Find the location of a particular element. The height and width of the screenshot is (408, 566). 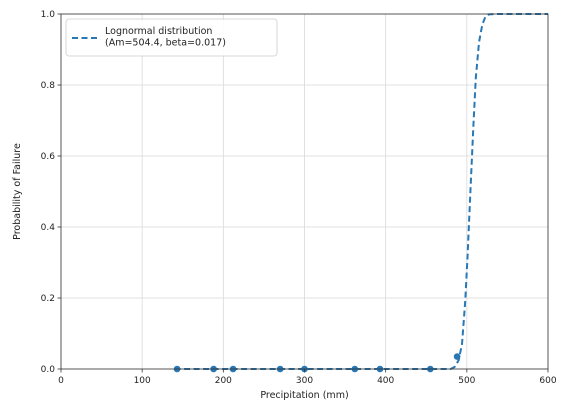

x-tick-label: 0 is located at coordinates (61, 381).